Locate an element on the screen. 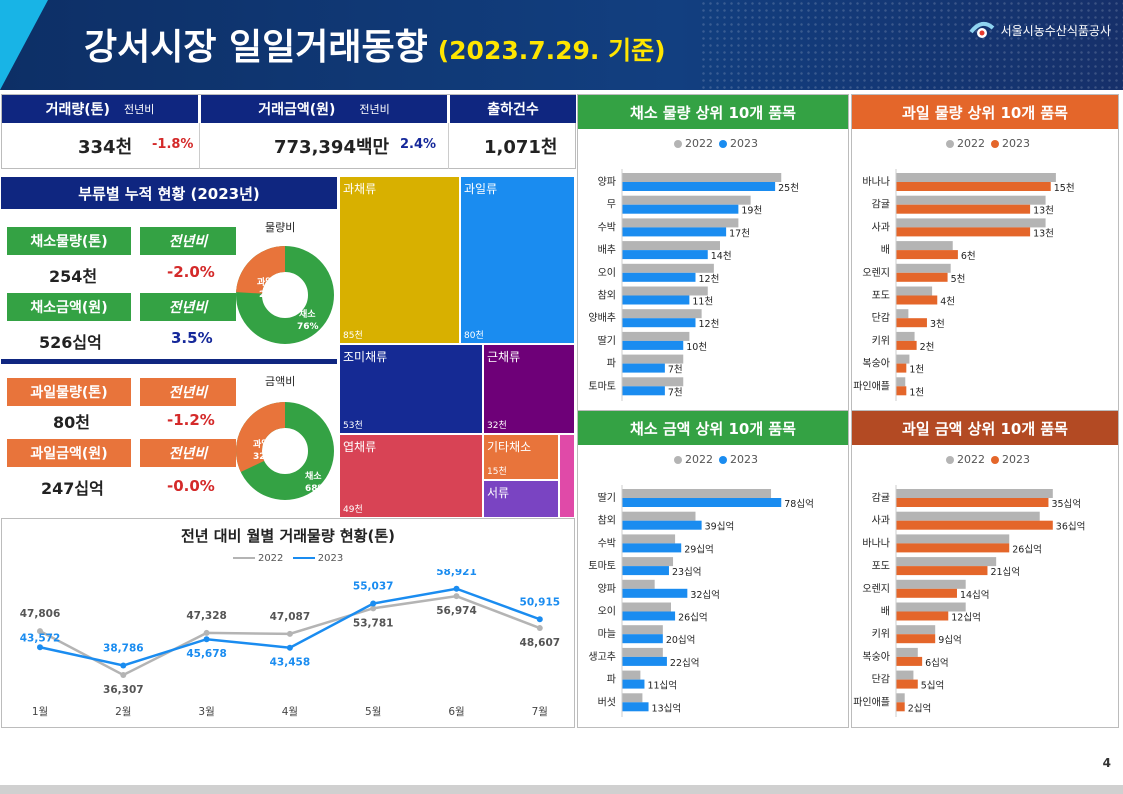  kpi-amt-header: 거래금액(원) 전년비 is located at coordinates (324, 109).